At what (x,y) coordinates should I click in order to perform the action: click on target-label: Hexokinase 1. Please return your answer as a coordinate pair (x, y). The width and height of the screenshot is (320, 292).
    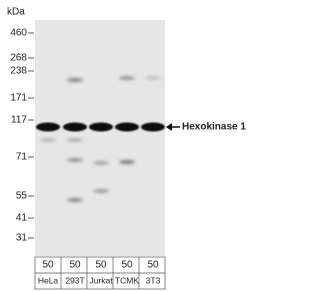
    Looking at the image, I should click on (214, 127).